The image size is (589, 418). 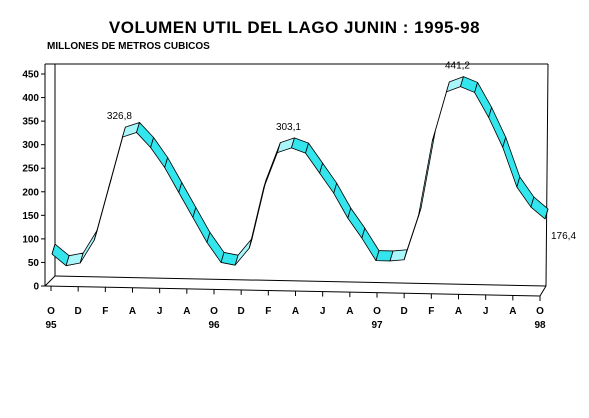 What do you see at coordinates (292, 291) in the screenshot?
I see `front-floor-edge` at bounding box center [292, 291].